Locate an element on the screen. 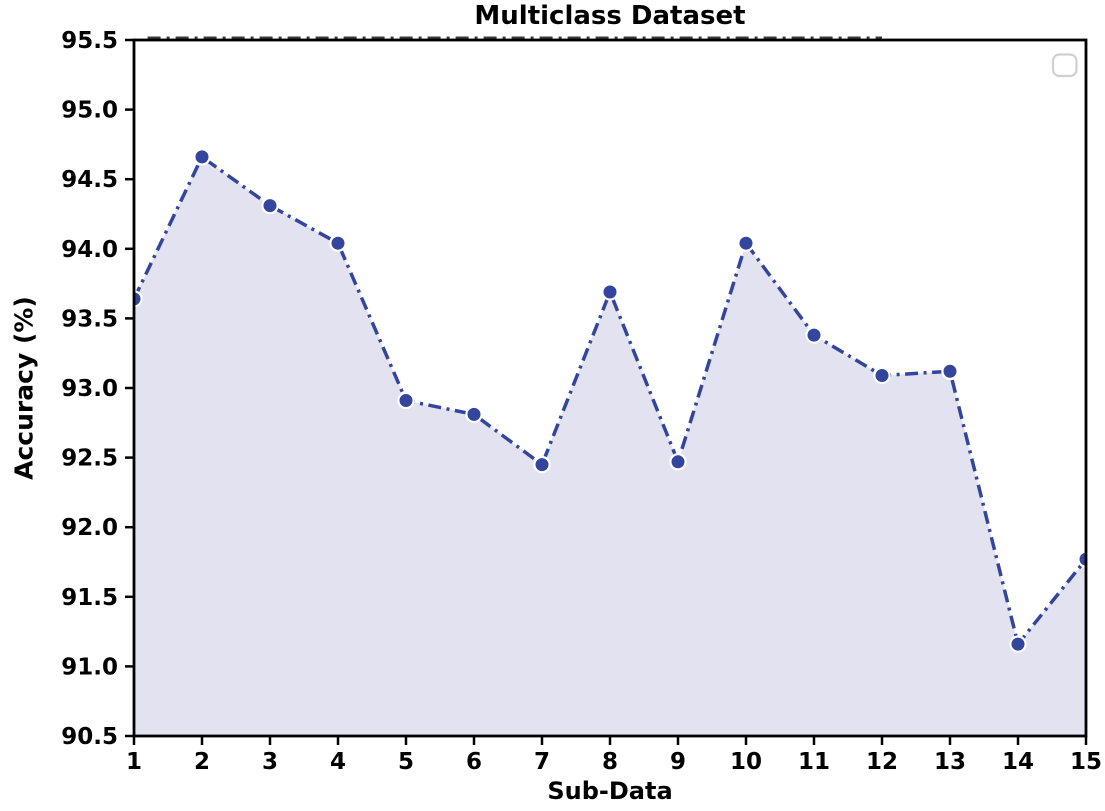 The height and width of the screenshot is (811, 1105). legend-box is located at coordinates (1064, 65).